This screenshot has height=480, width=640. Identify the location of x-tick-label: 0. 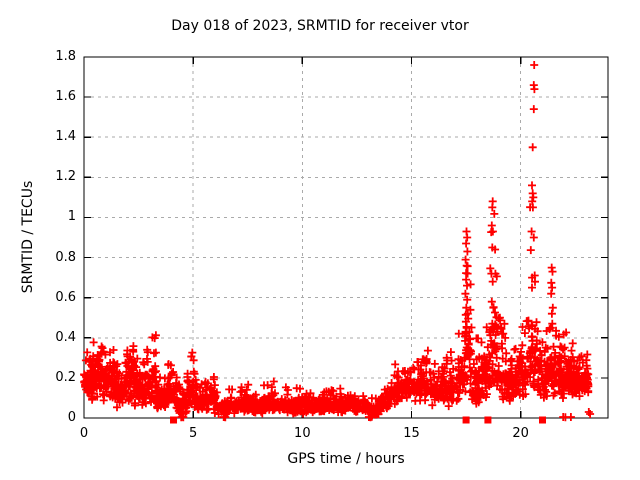
(84, 433).